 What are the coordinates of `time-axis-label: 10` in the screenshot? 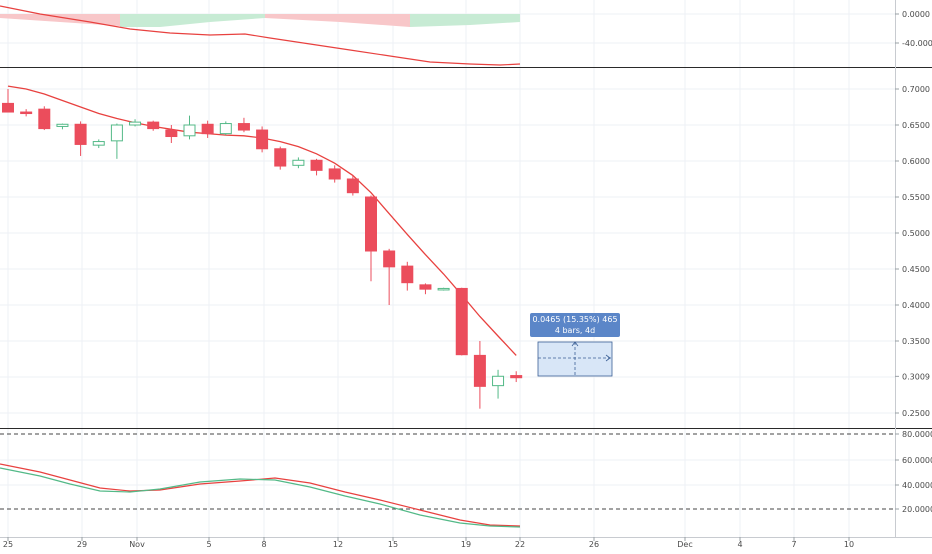 It's located at (849, 544).